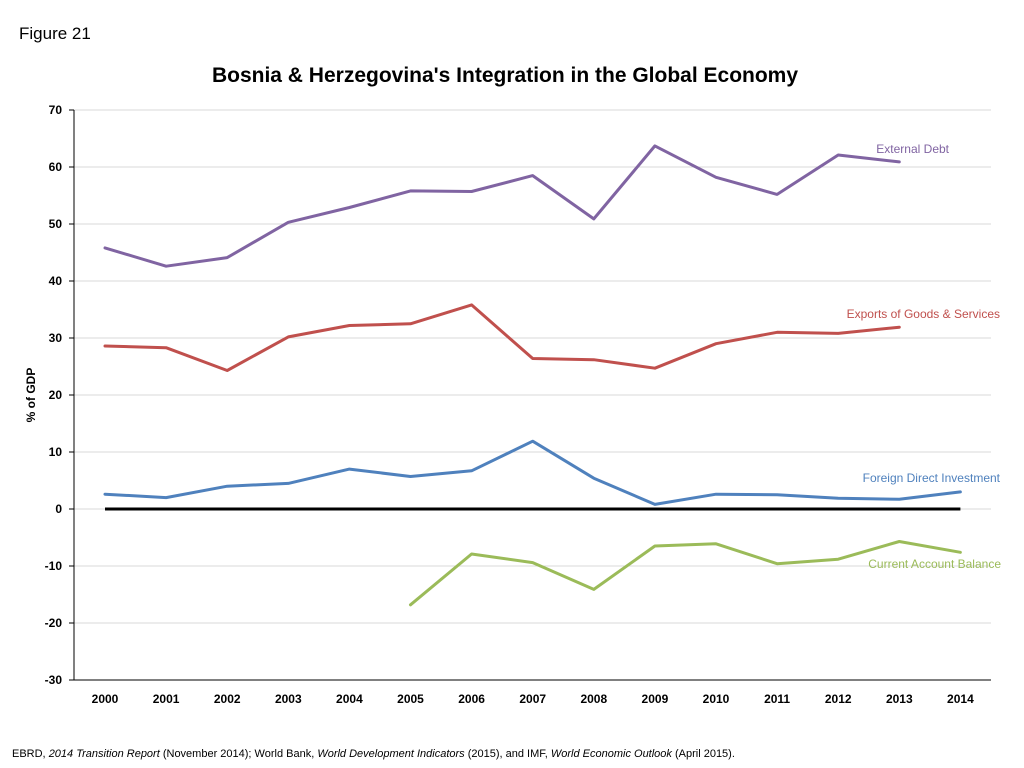 This screenshot has width=1024, height=768. What do you see at coordinates (593, 699) in the screenshot?
I see `x-tick-label: 2008` at bounding box center [593, 699].